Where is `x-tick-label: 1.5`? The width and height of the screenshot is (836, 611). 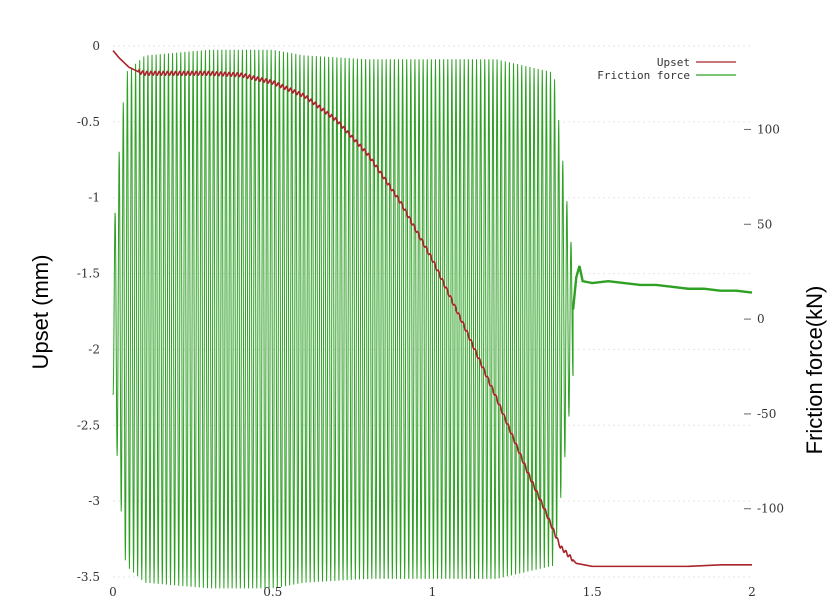
x-tick-label: 1.5 is located at coordinates (592, 592).